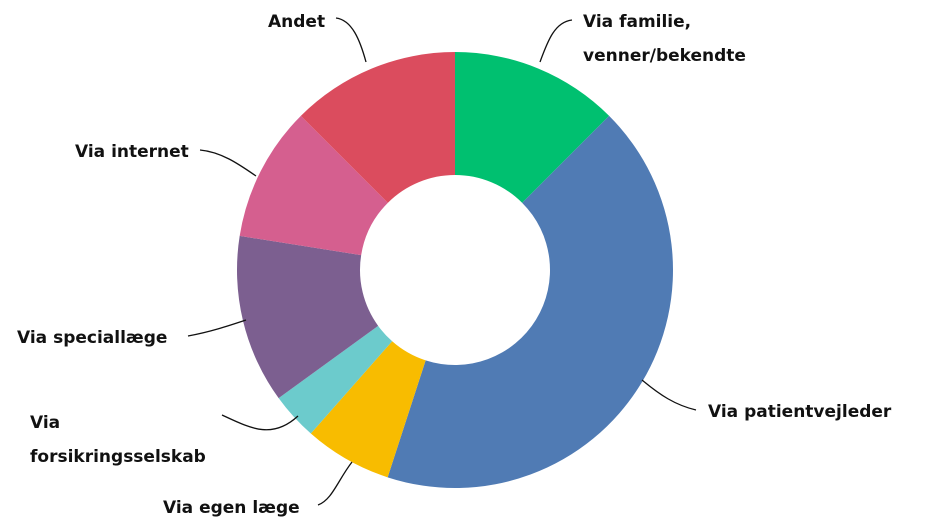 The width and height of the screenshot is (926, 525). I want to click on slice-label: Andet, so click(296, 22).